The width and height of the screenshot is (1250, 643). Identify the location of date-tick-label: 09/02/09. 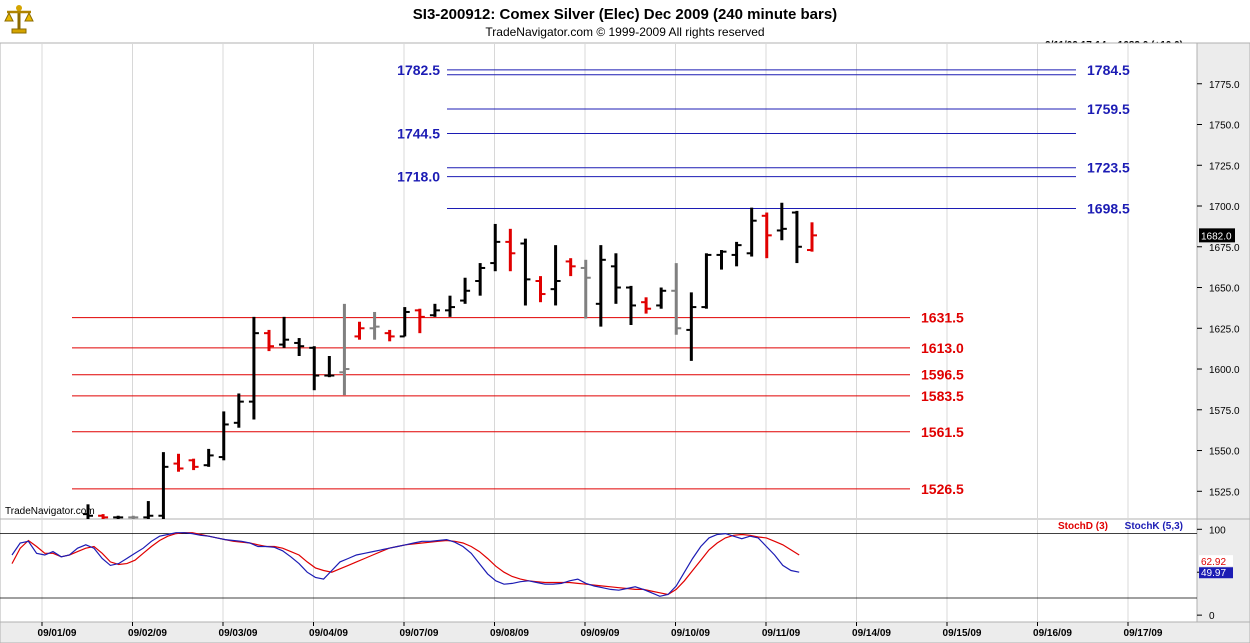
(147, 633).